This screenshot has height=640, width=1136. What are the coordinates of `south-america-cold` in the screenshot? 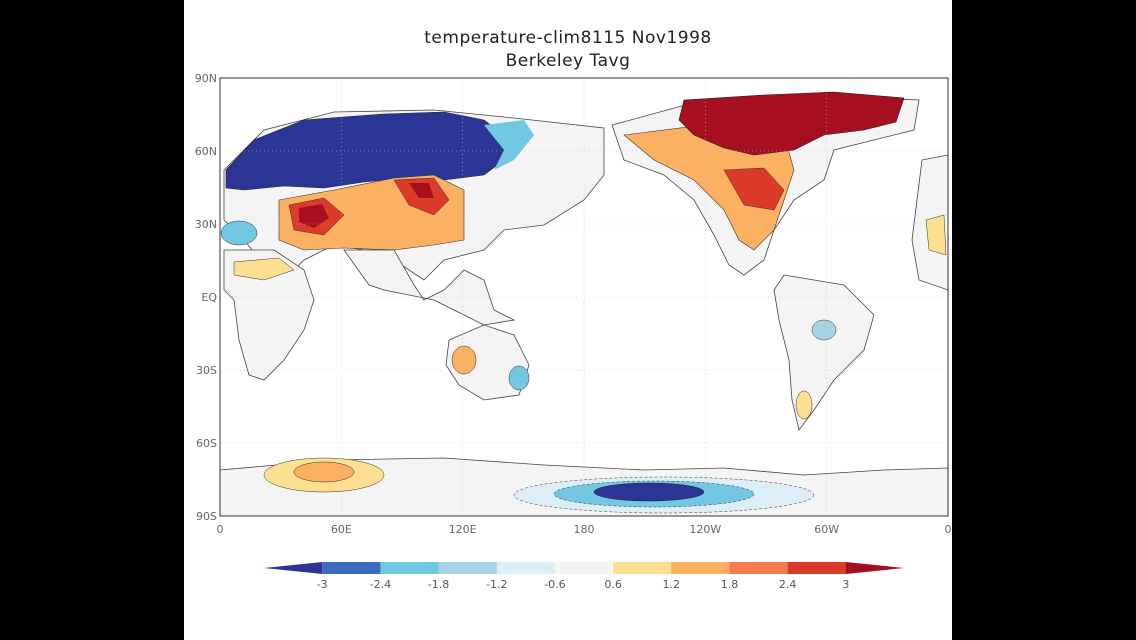 It's located at (824, 330).